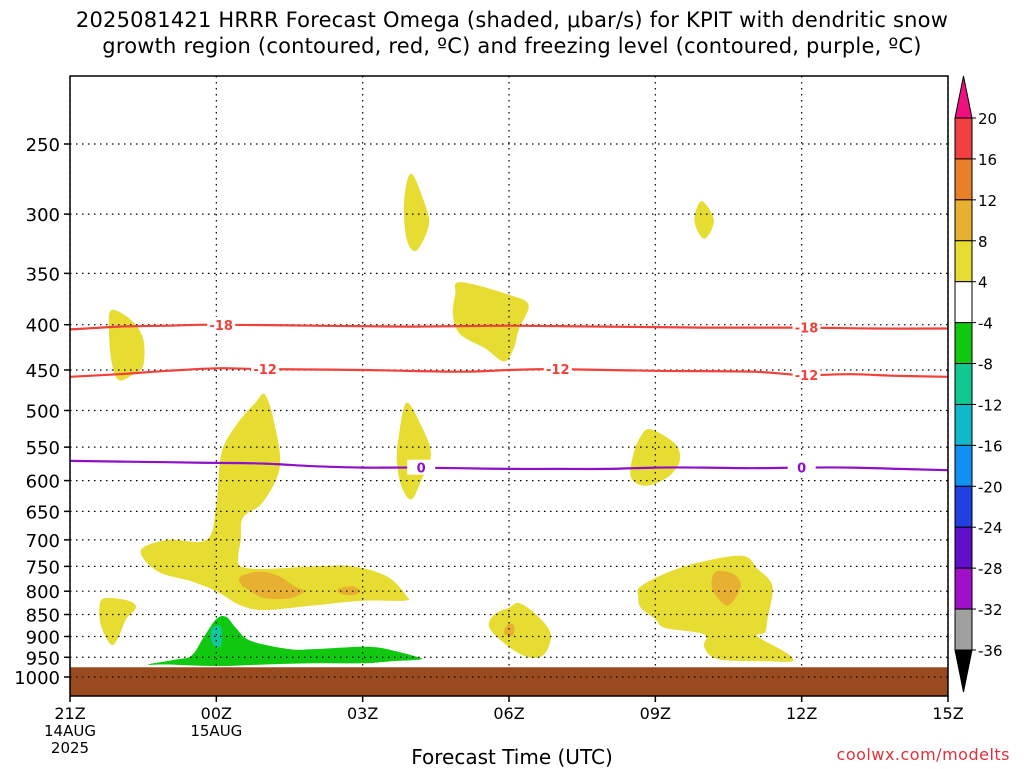 Image resolution: width=1024 pixels, height=769 pixels. Describe the element at coordinates (983, 283) in the screenshot. I see `colorbar-label: 4` at that location.